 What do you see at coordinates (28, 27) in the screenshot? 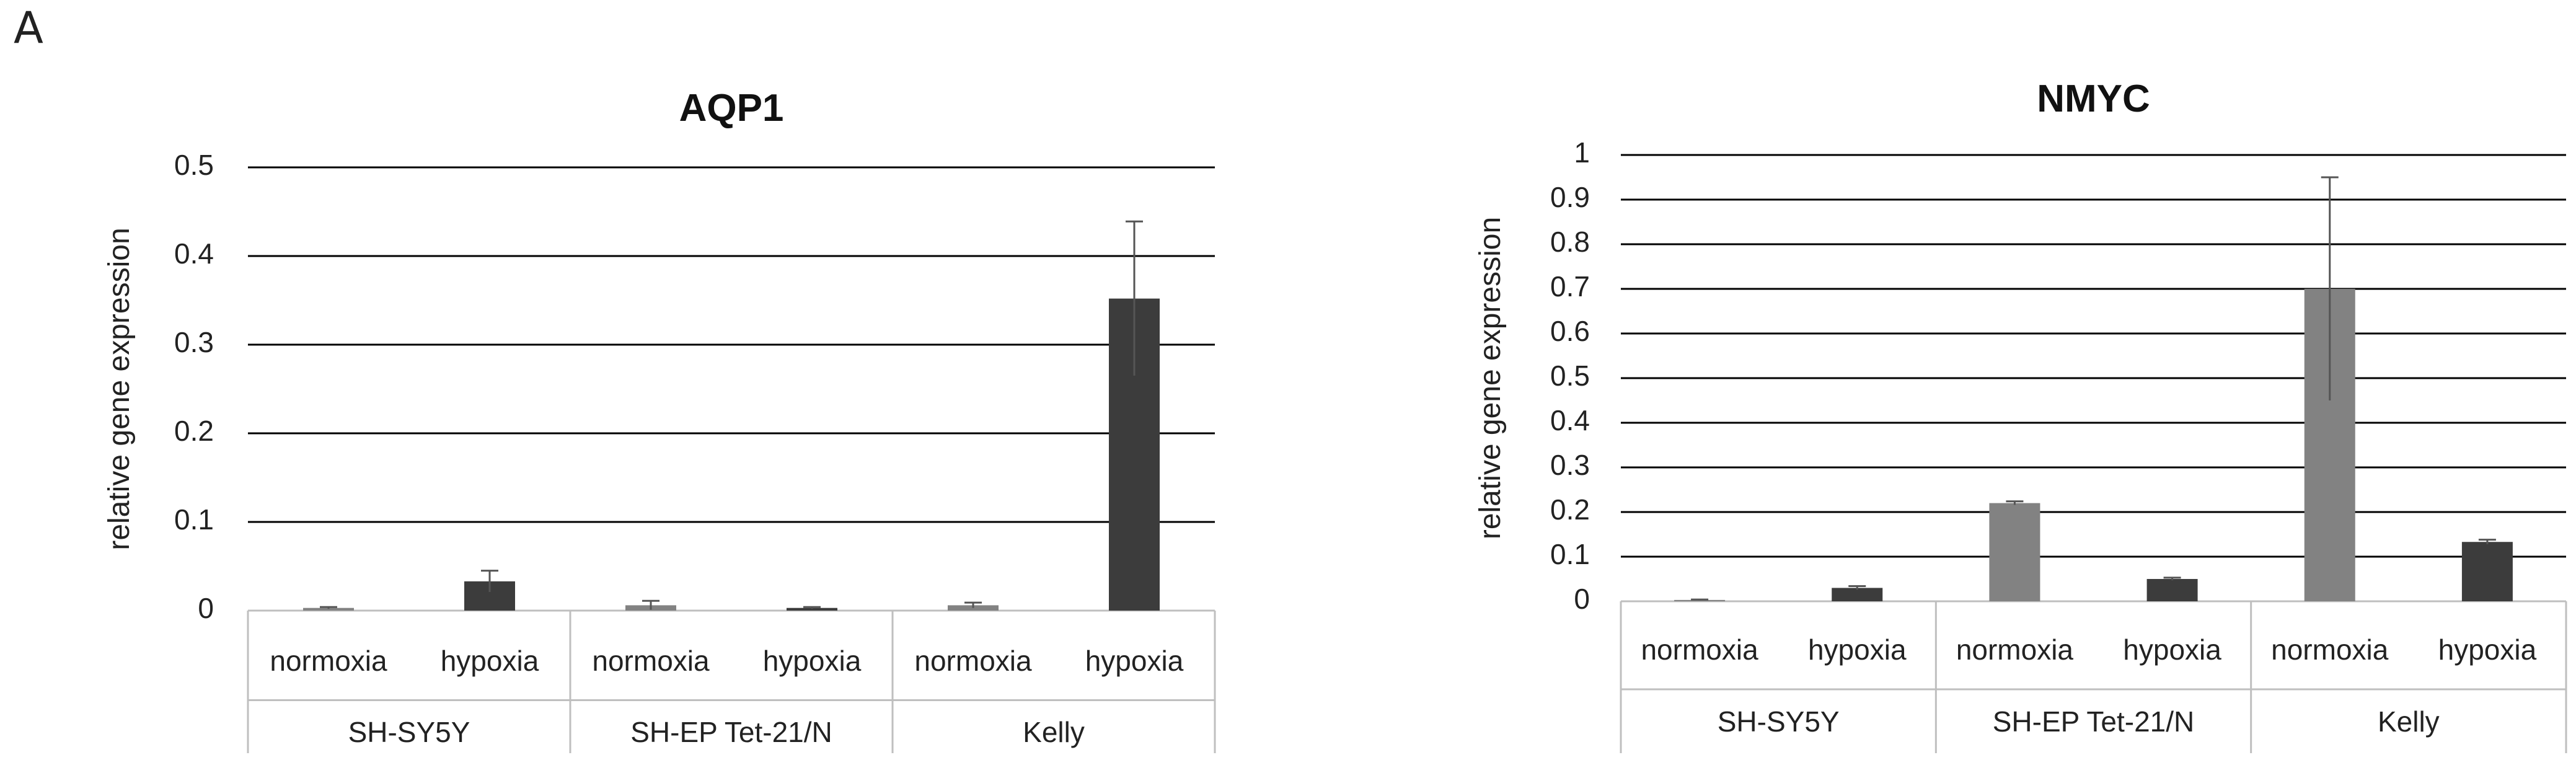
I see `panel-letter: A` at bounding box center [28, 27].